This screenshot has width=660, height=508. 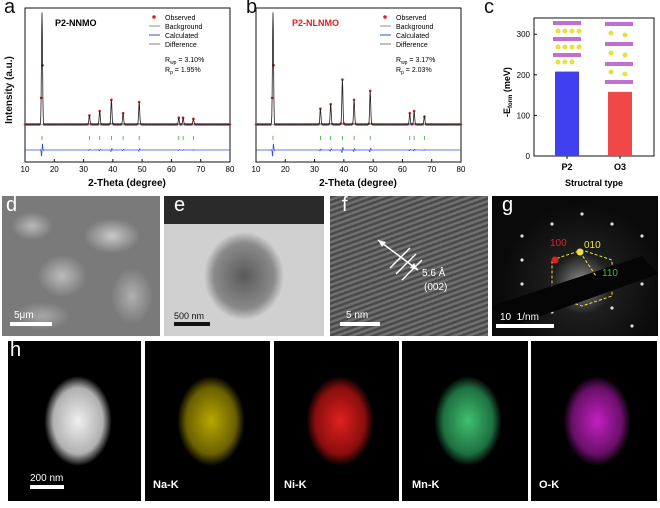 I want to click on crystal-structure-o3-icon, so click(x=619, y=54).